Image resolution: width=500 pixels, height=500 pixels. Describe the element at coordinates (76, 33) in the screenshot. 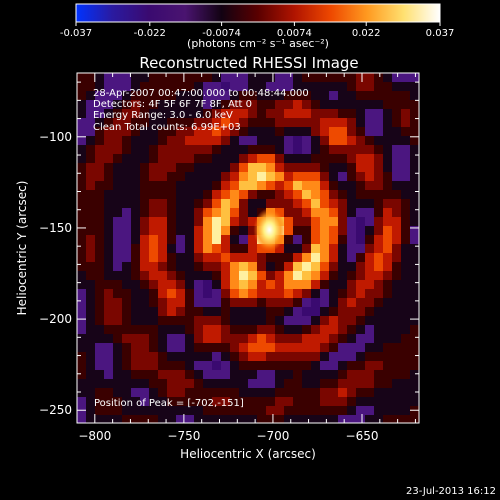

I see `colorbar-tick-label: -0.037` at that location.